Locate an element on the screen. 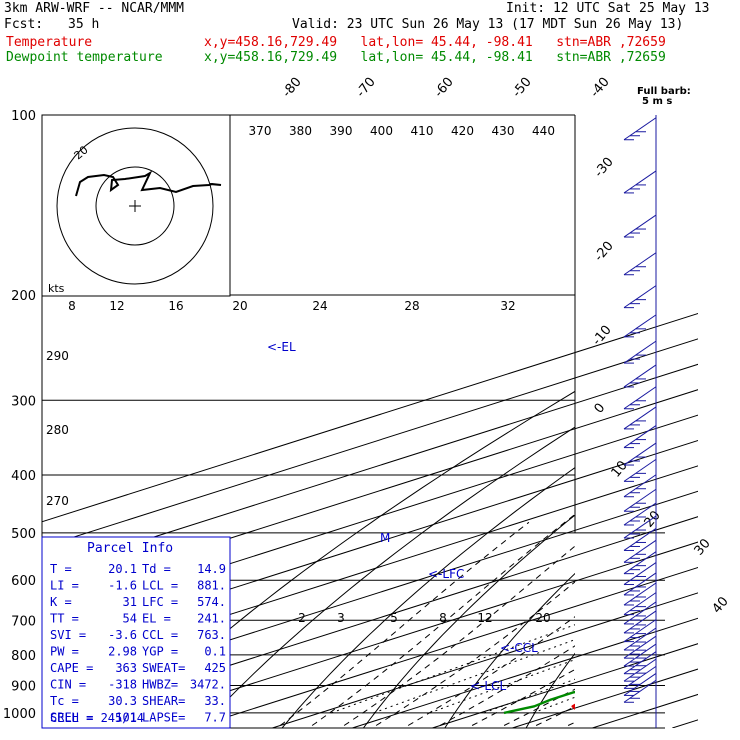  speed-label: 32 is located at coordinates (507, 306).